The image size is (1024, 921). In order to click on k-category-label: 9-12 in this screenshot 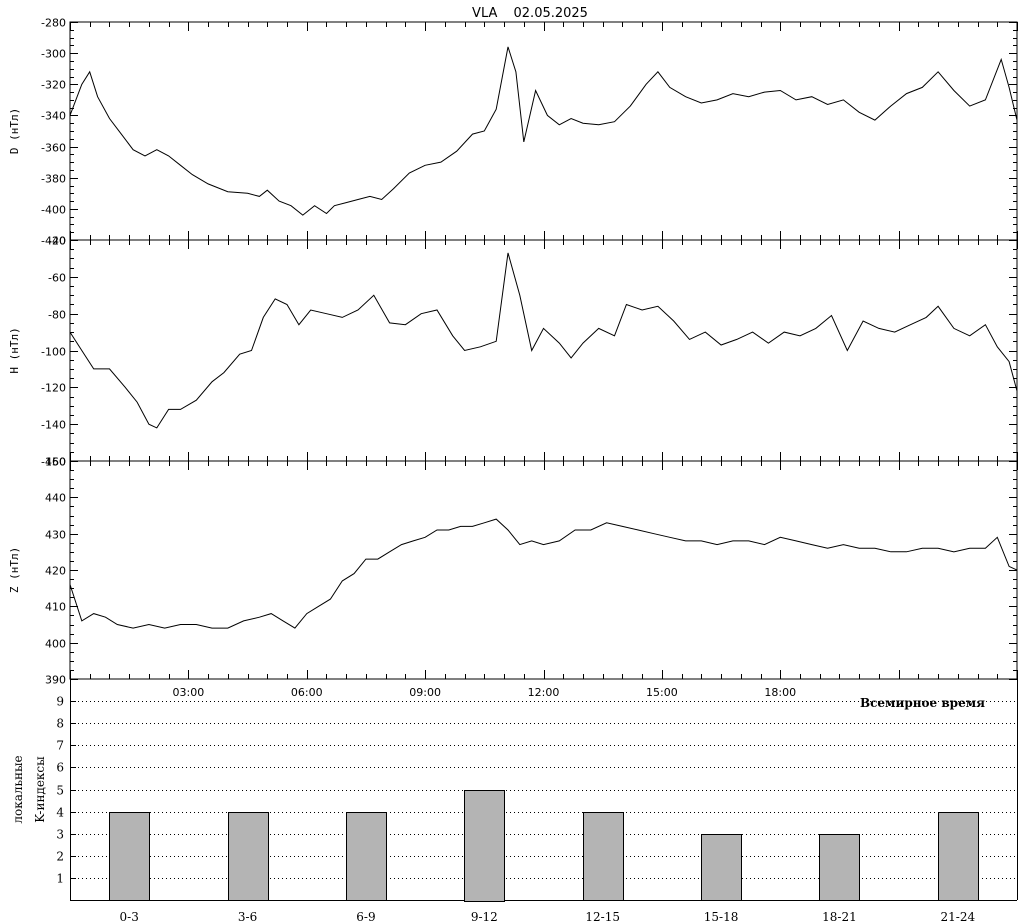, I will do `click(484, 915)`.